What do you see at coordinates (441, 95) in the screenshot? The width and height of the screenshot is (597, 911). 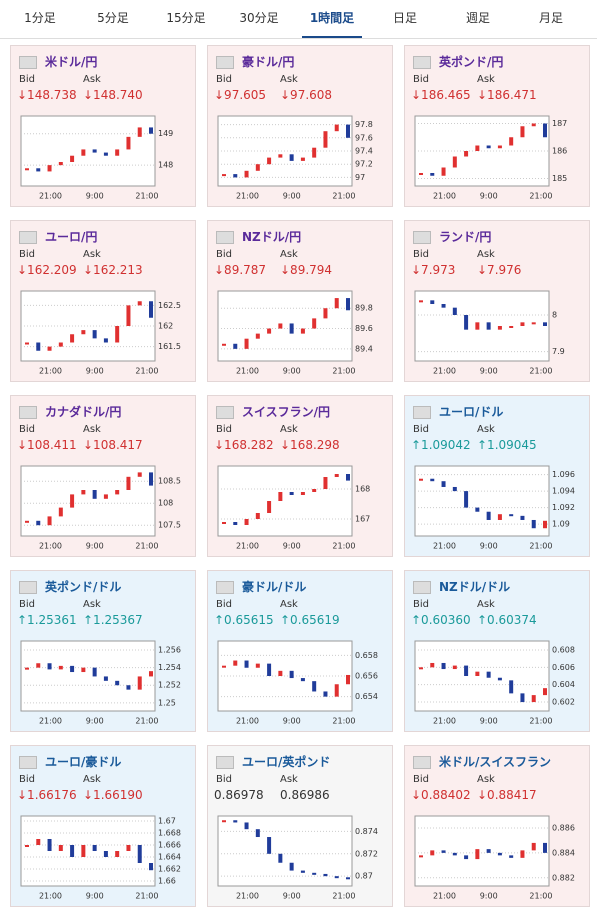 I see `bid-price: ↓186.465` at bounding box center [441, 95].